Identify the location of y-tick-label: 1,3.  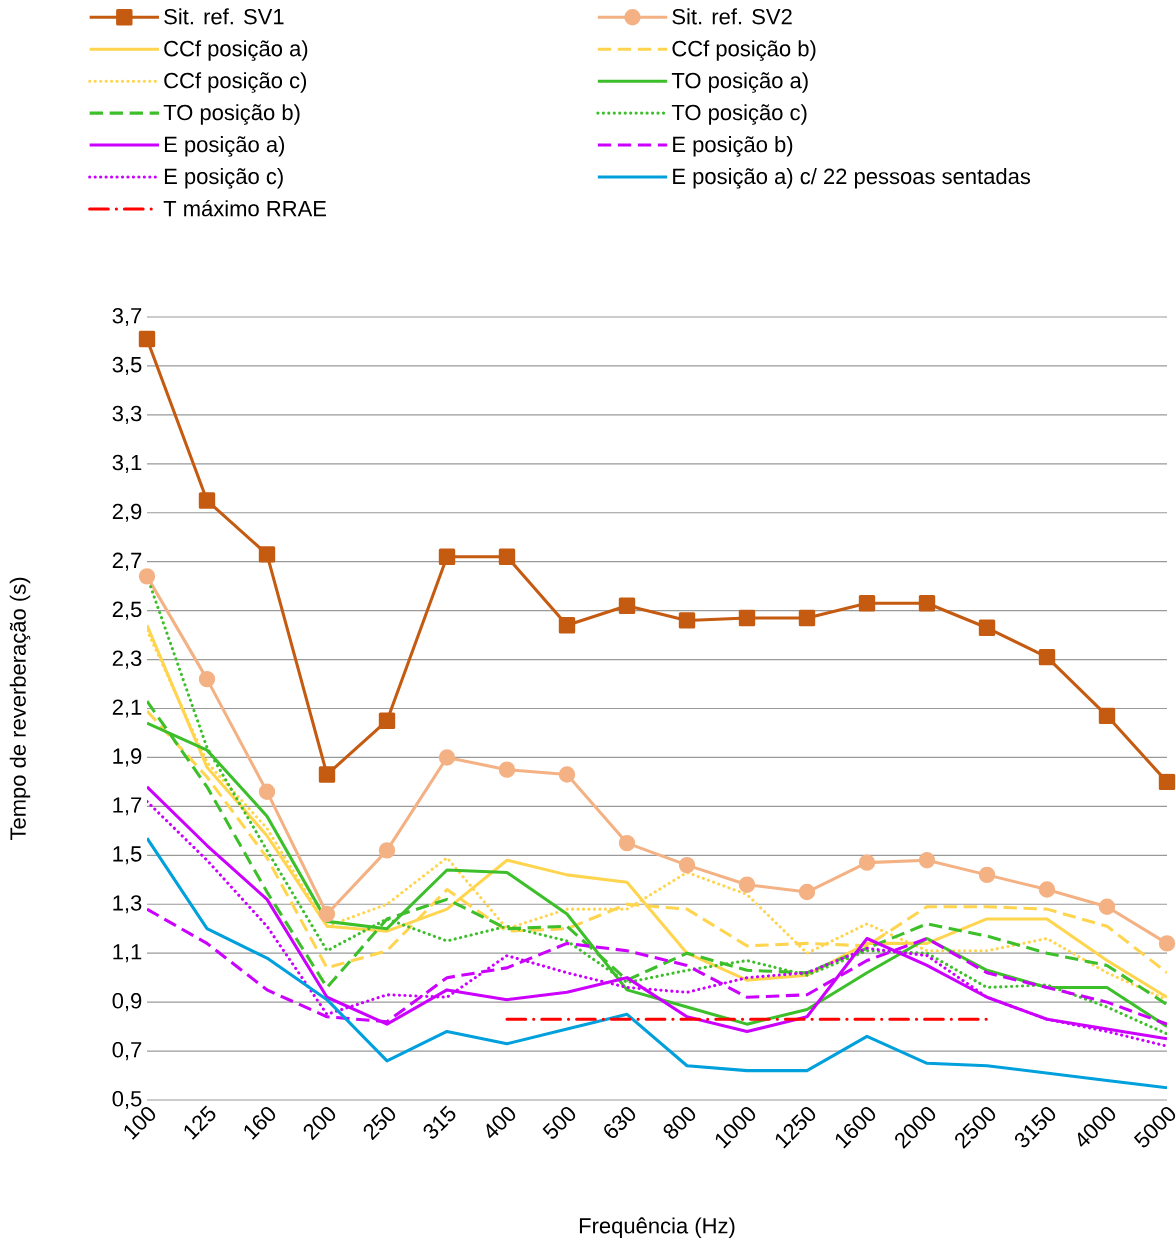
(127, 904).